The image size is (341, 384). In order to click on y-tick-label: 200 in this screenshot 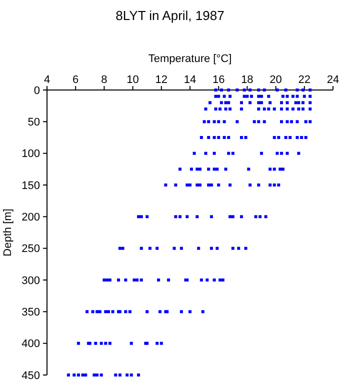, I will do `click(31, 218)`.